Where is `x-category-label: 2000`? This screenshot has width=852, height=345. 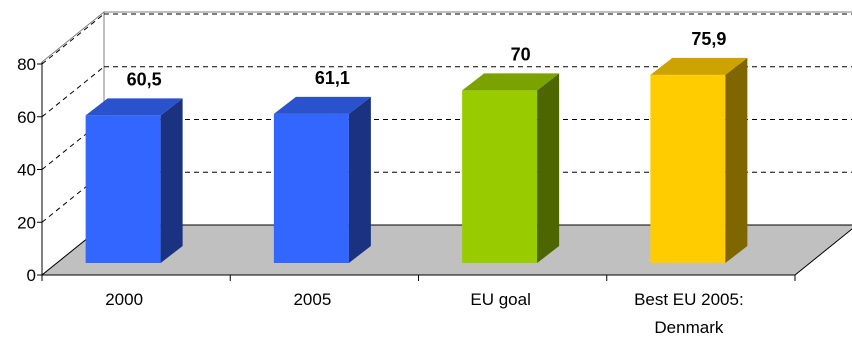
x-category-label: 2000 is located at coordinates (124, 299).